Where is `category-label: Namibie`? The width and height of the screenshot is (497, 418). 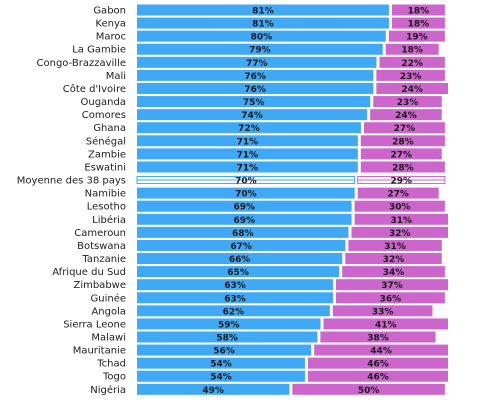
category-label: Namibie is located at coordinates (105, 194).